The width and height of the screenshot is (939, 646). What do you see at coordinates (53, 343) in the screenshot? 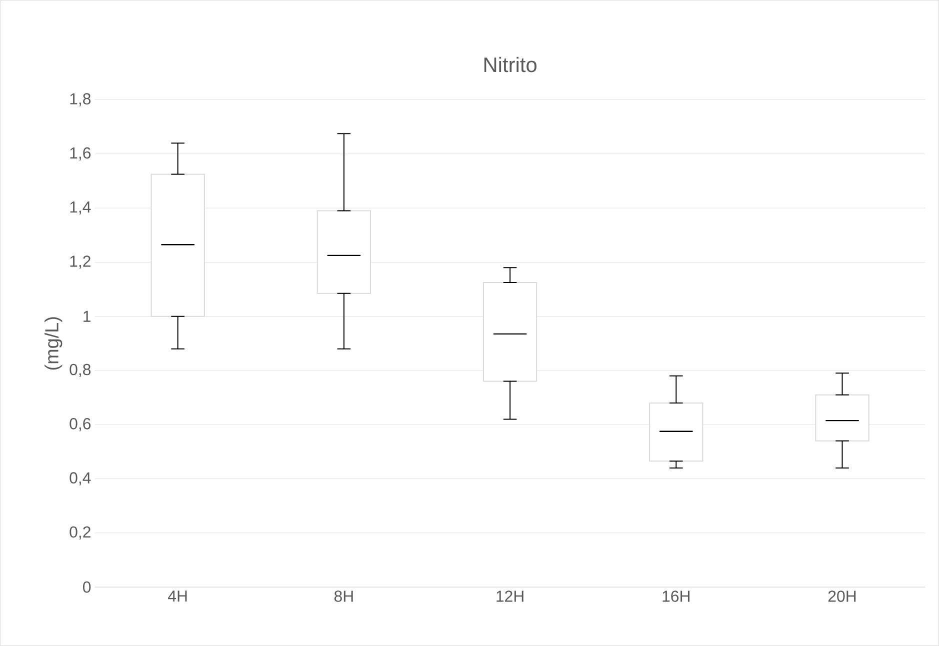
I see `y-axis-title: (mg/L)` at bounding box center [53, 343].